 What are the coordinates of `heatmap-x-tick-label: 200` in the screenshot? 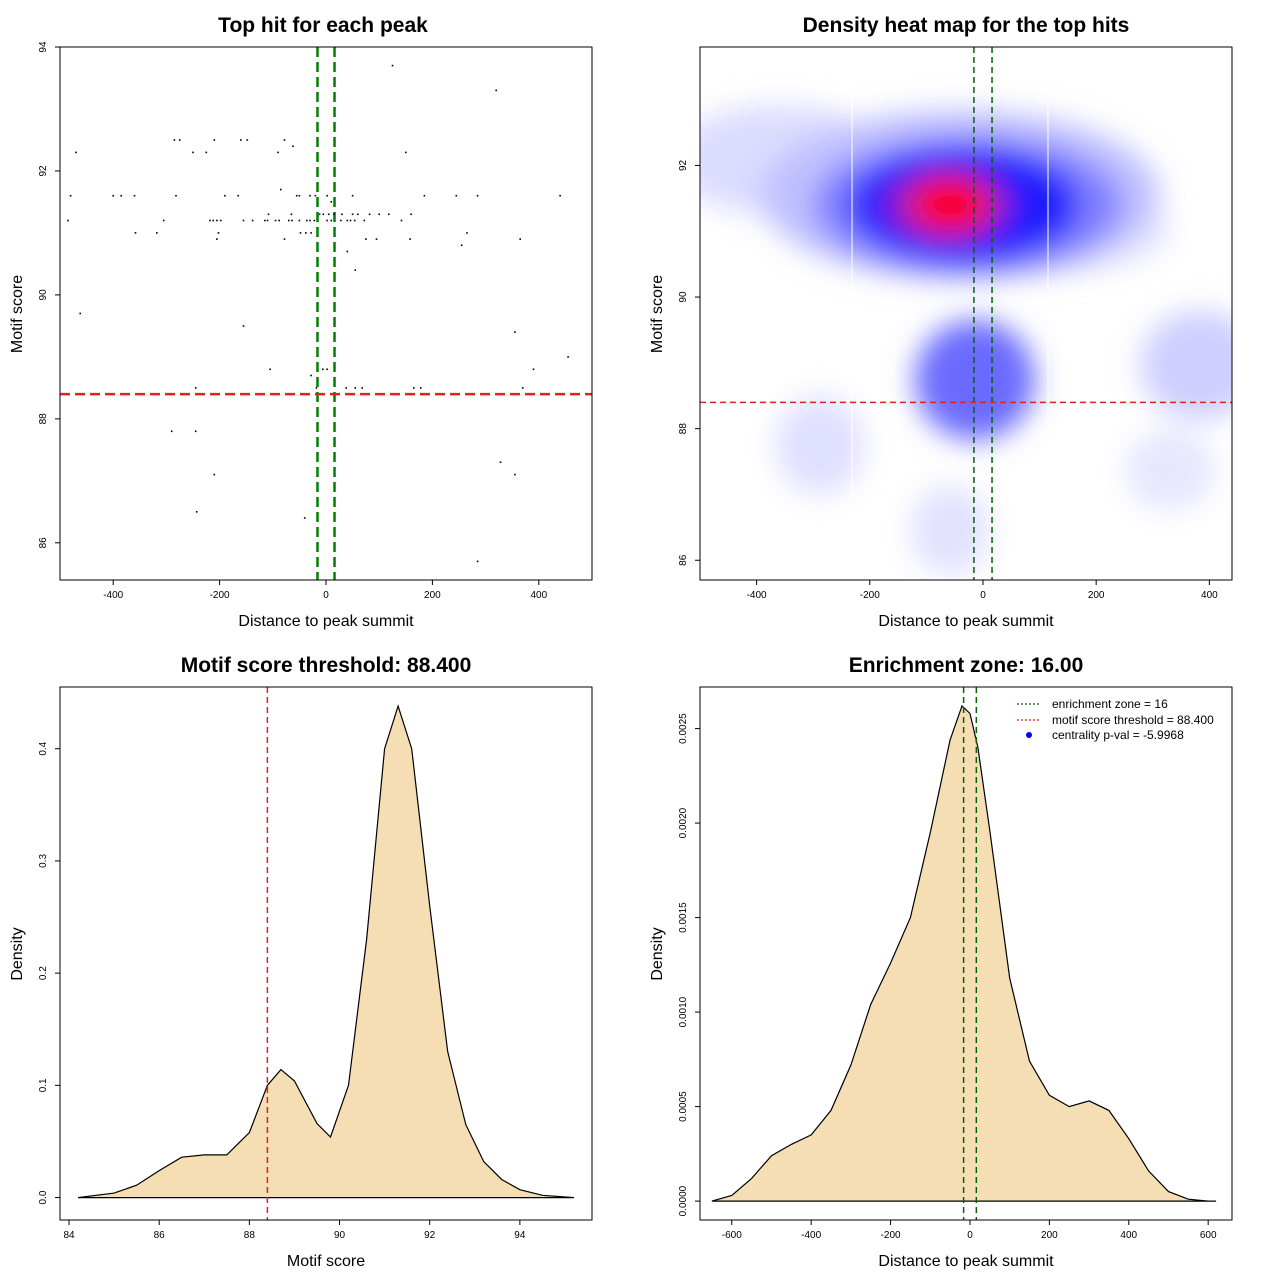 It's located at (1096, 595).